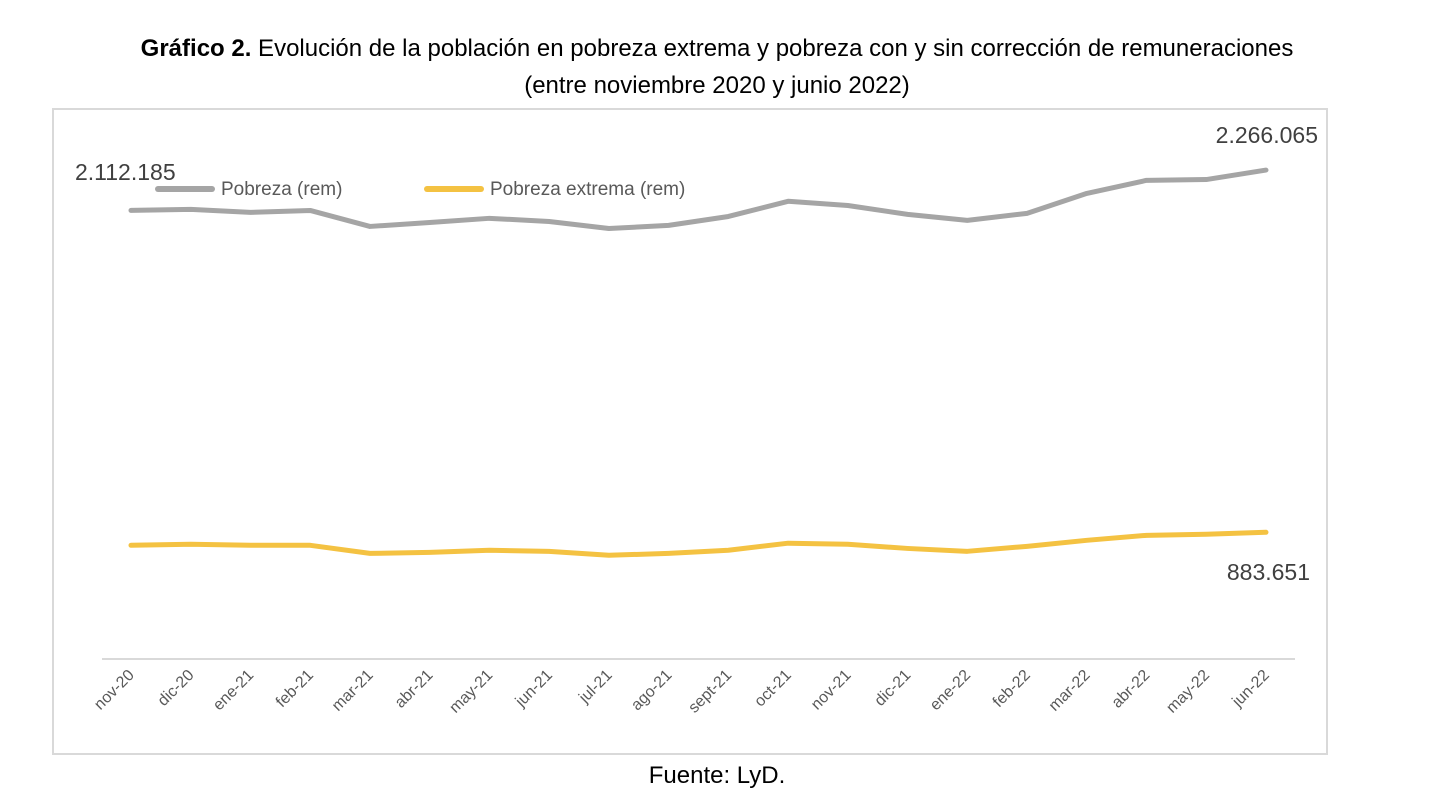 The height and width of the screenshot is (800, 1434). Describe the element at coordinates (1131, 689) in the screenshot. I see `x-tick-label: abr-22` at that location.